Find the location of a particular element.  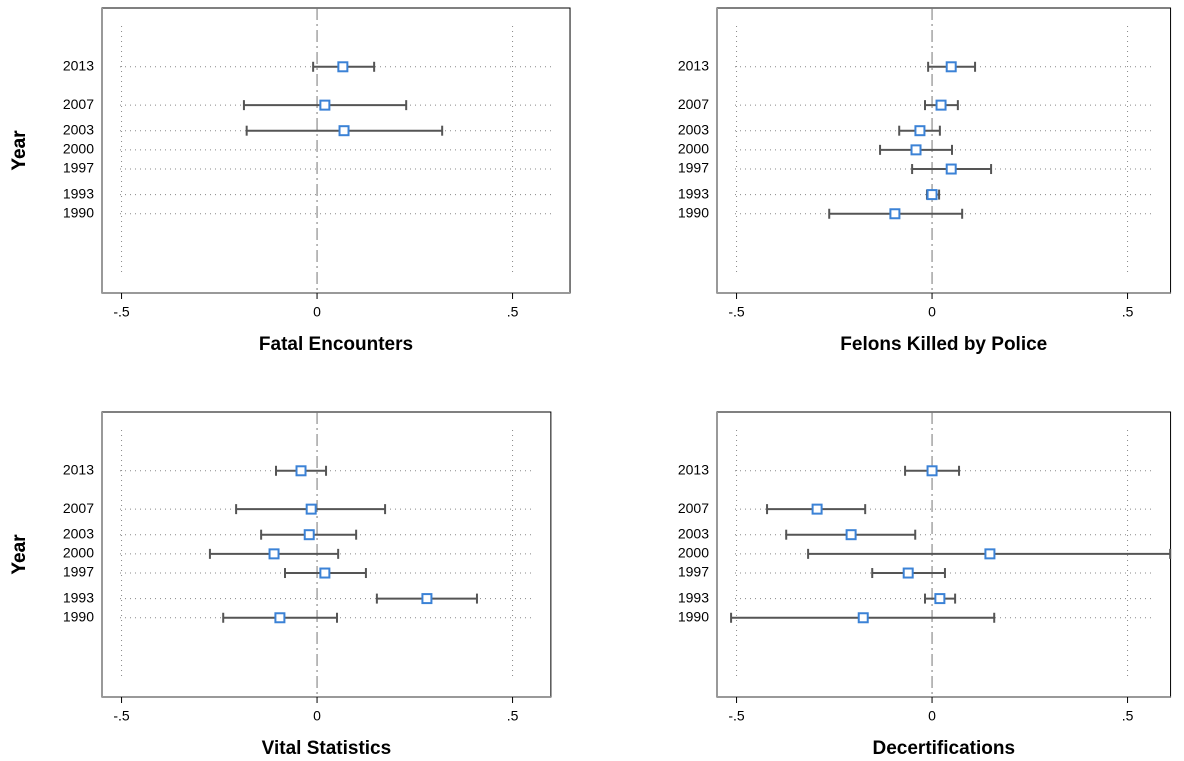

plot-frame is located at coordinates (336, 150).